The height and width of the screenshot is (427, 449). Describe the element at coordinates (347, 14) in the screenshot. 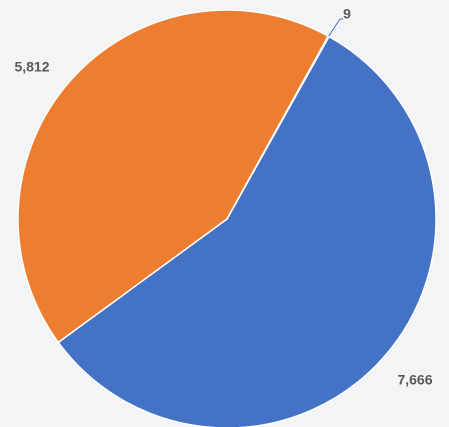

I see `data-label: 9` at that location.